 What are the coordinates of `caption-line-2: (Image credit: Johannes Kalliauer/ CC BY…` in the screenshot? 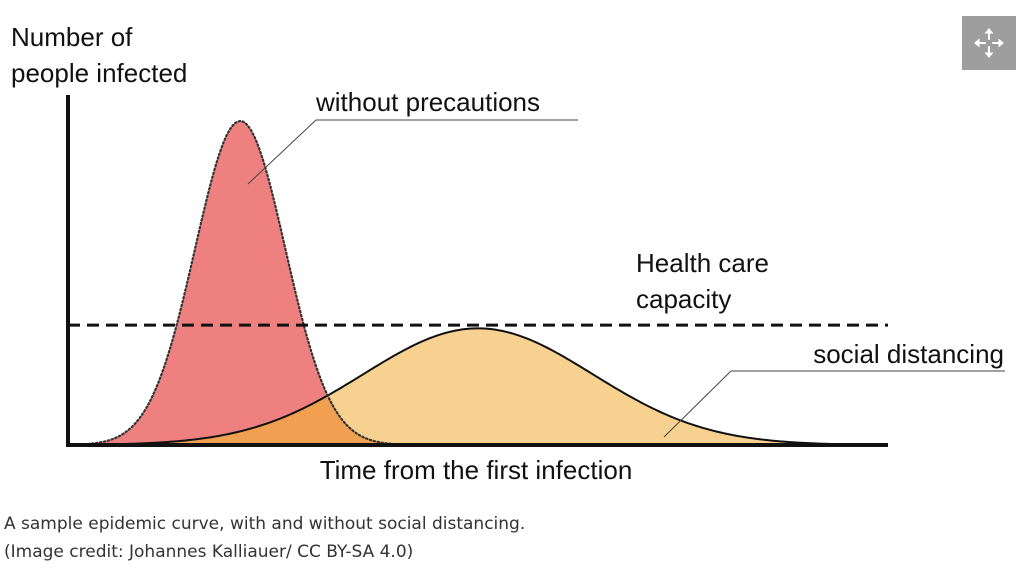 It's located at (209, 552).